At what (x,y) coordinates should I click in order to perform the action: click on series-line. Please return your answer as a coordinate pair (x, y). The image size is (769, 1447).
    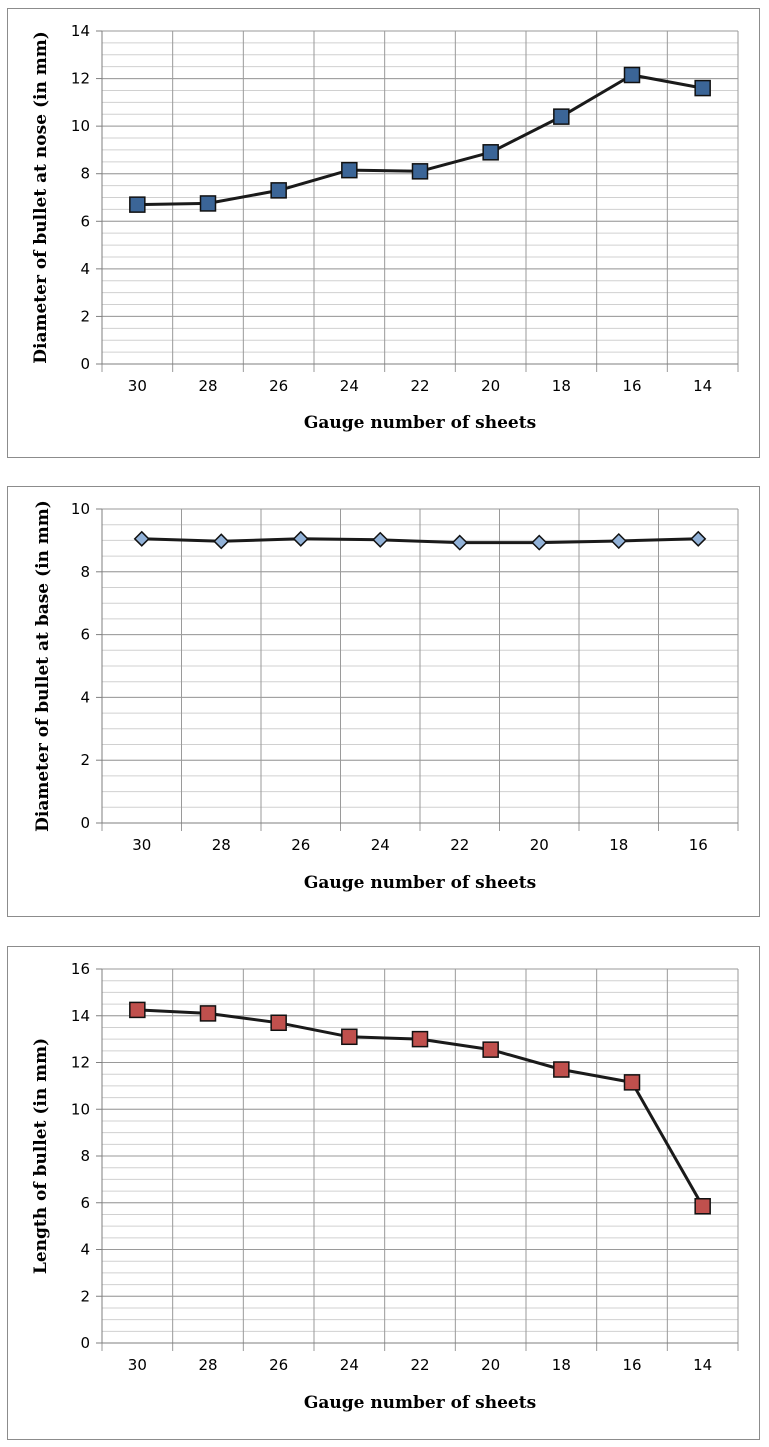
    Looking at the image, I should click on (420, 541).